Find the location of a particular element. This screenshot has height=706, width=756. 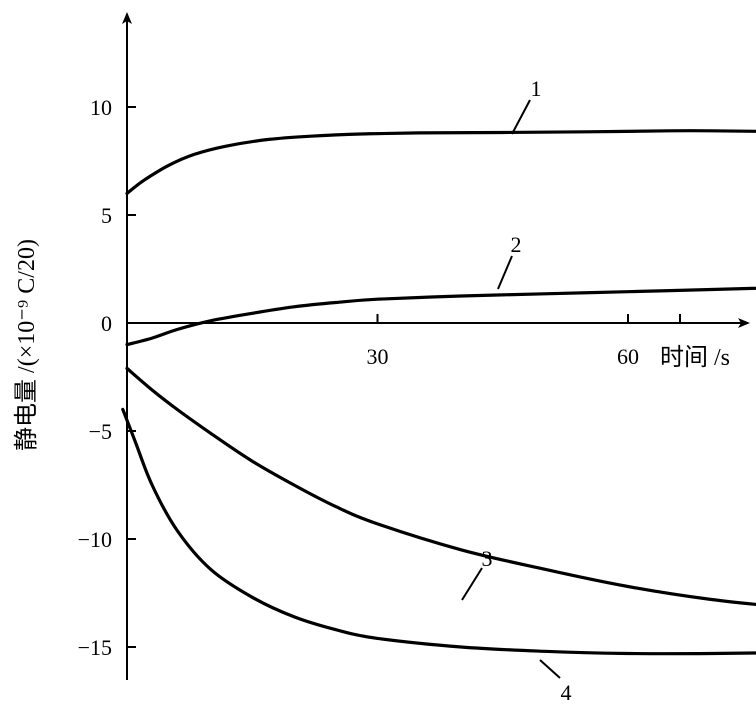

series-4-leader-line is located at coordinates (550, 669).